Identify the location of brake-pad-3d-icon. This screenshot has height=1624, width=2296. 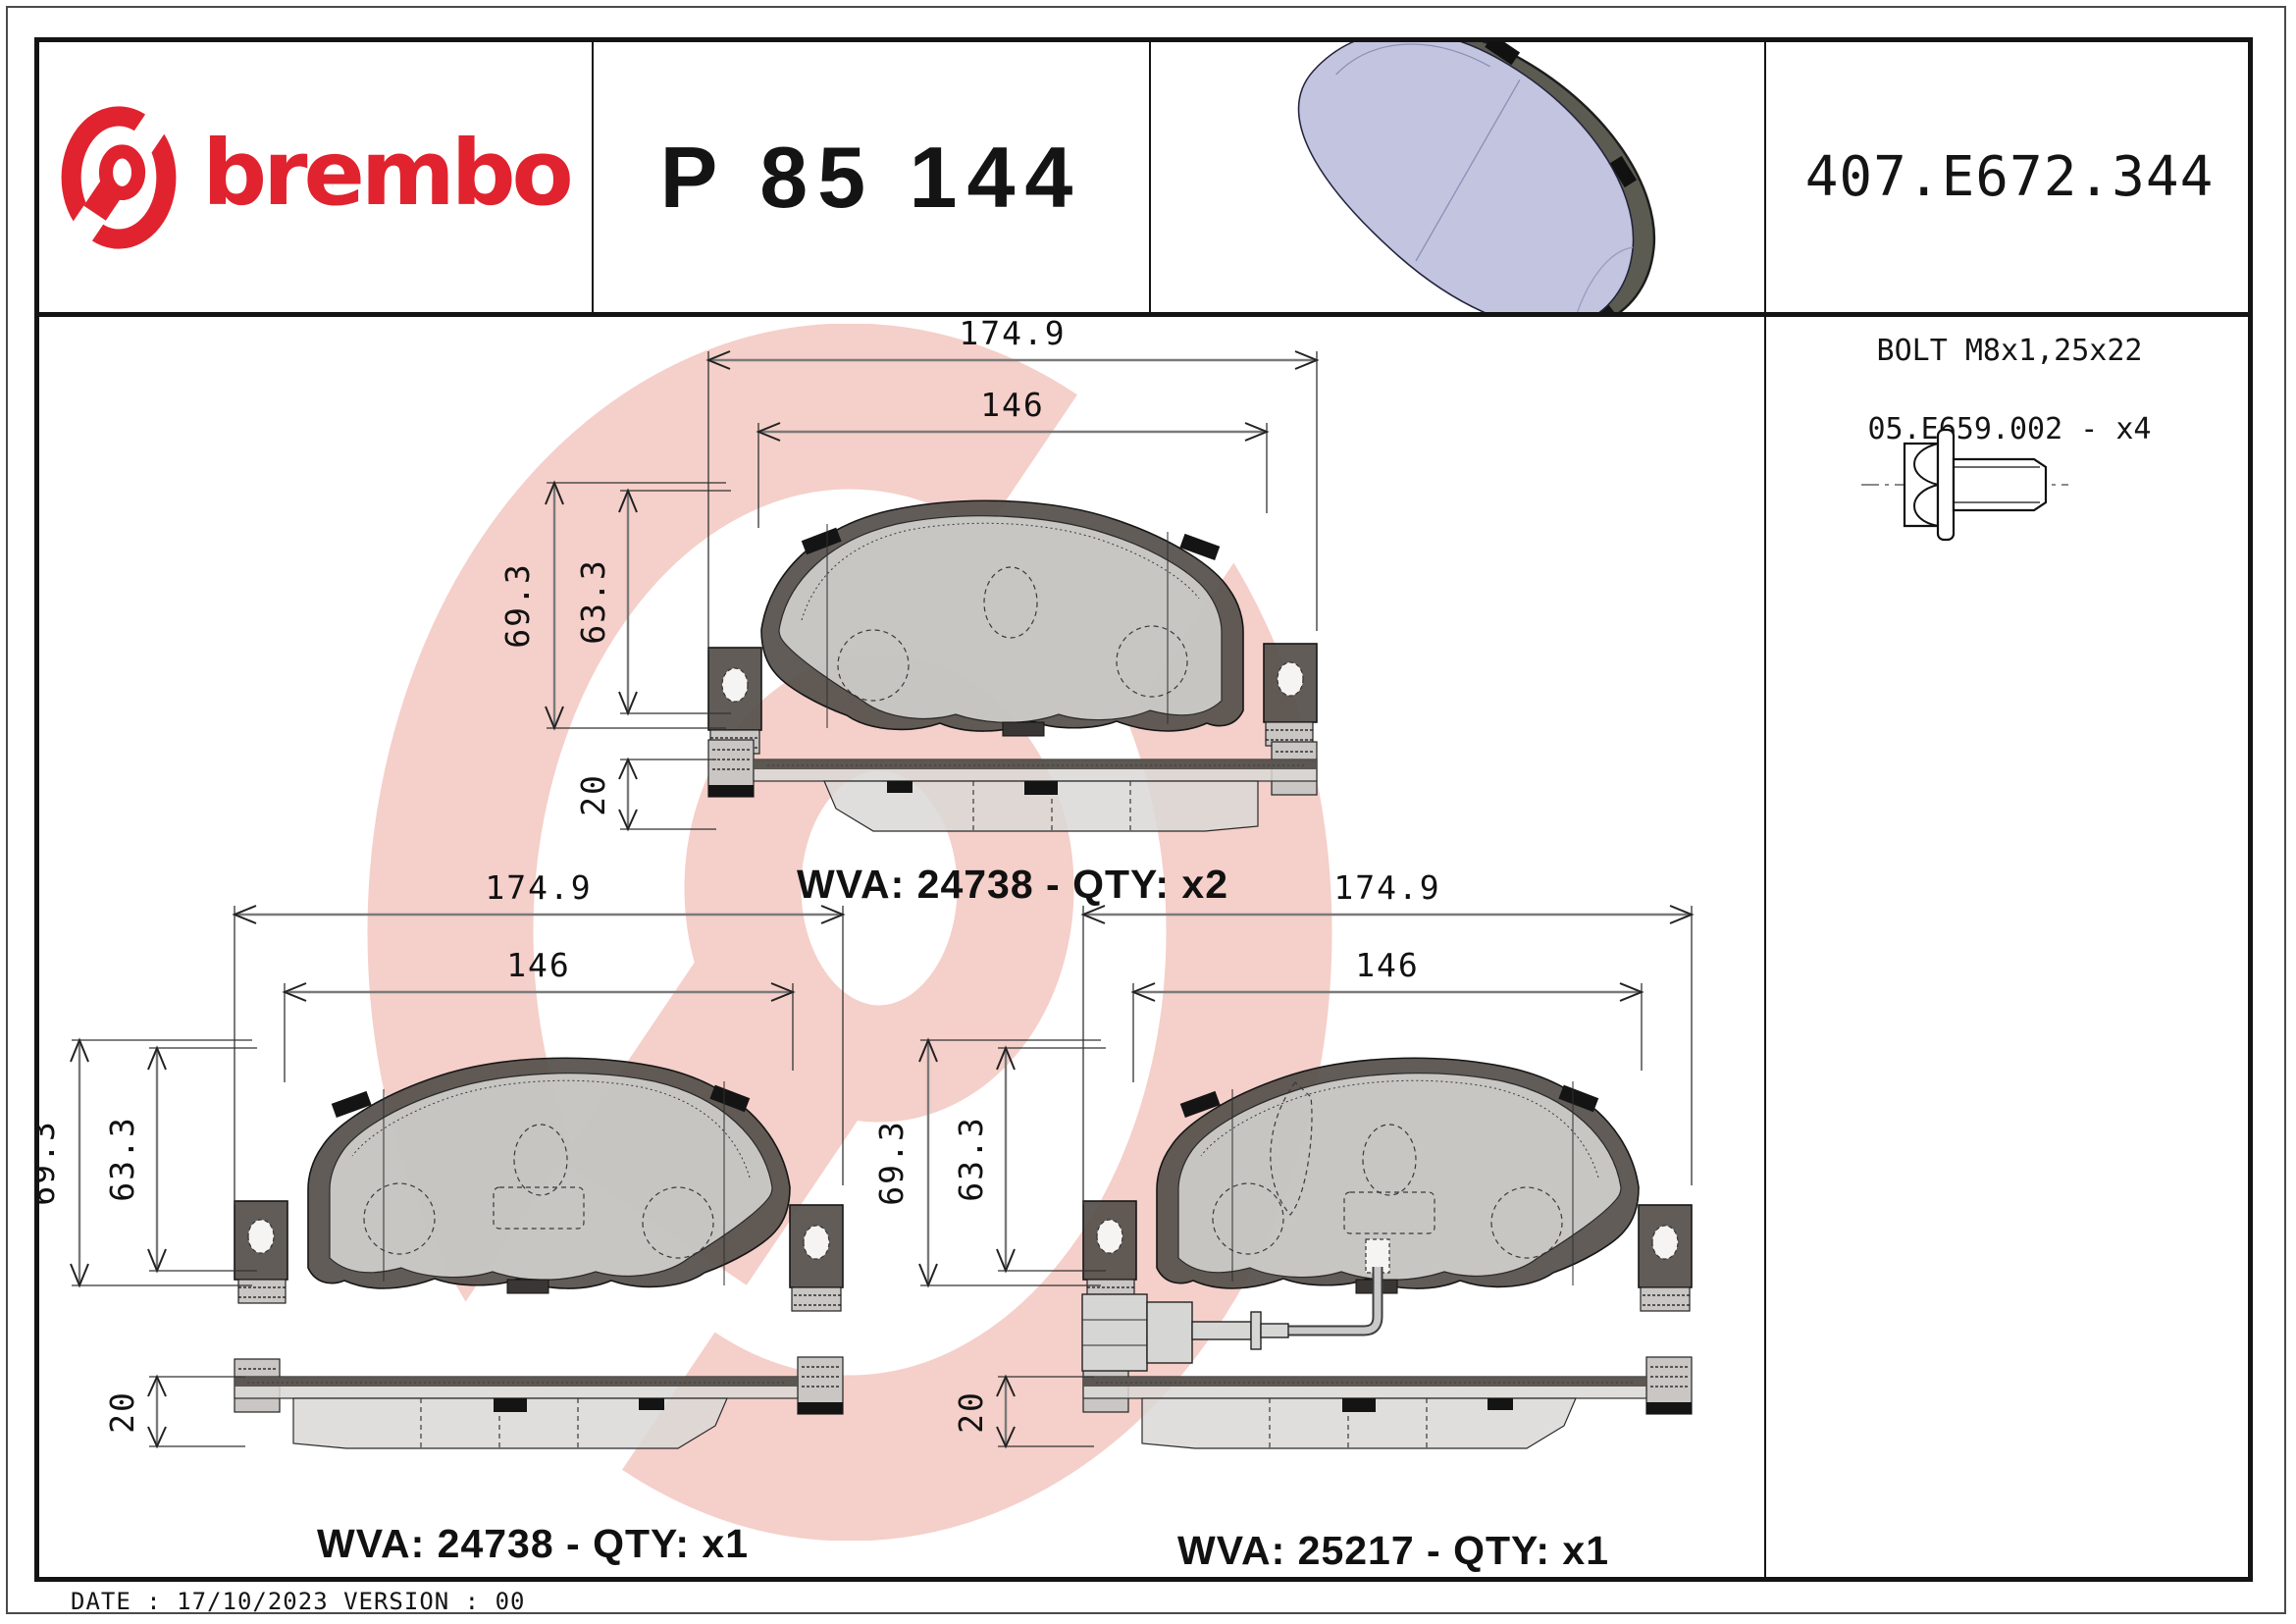
(1476, 177).